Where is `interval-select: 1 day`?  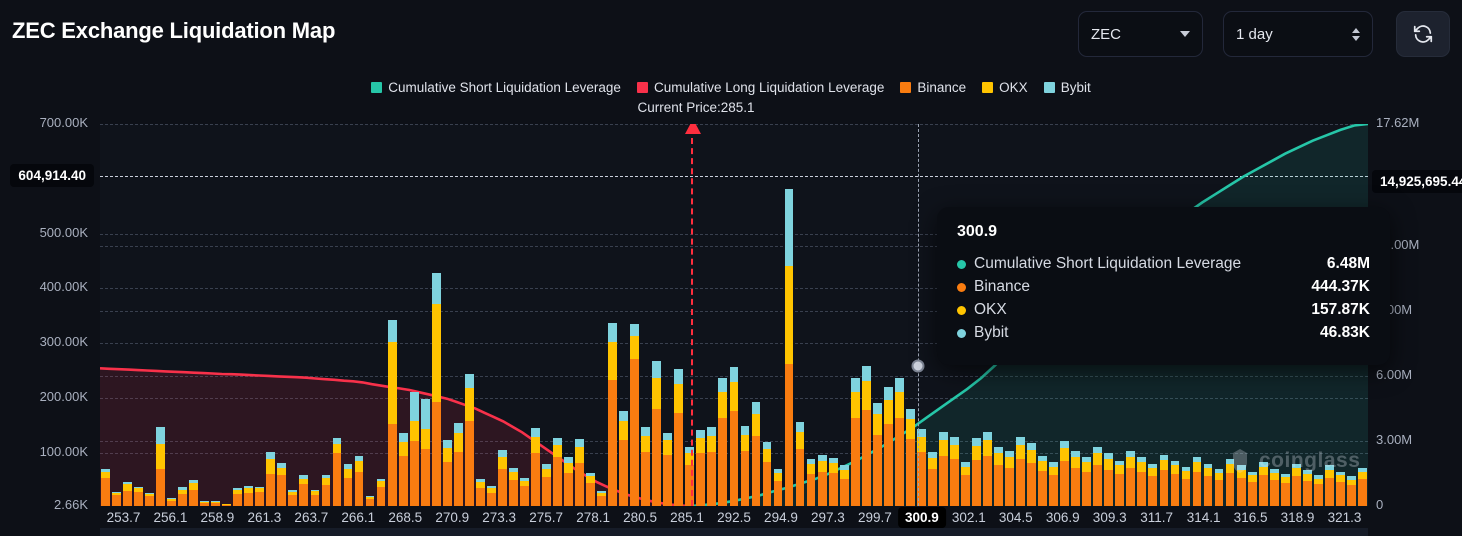 interval-select: 1 day is located at coordinates (1298, 34).